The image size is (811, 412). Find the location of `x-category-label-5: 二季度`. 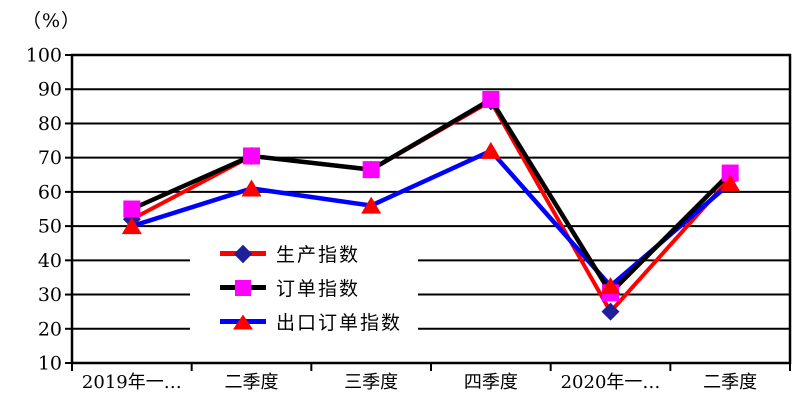

x-category-label-5: 二季度 is located at coordinates (730, 382).